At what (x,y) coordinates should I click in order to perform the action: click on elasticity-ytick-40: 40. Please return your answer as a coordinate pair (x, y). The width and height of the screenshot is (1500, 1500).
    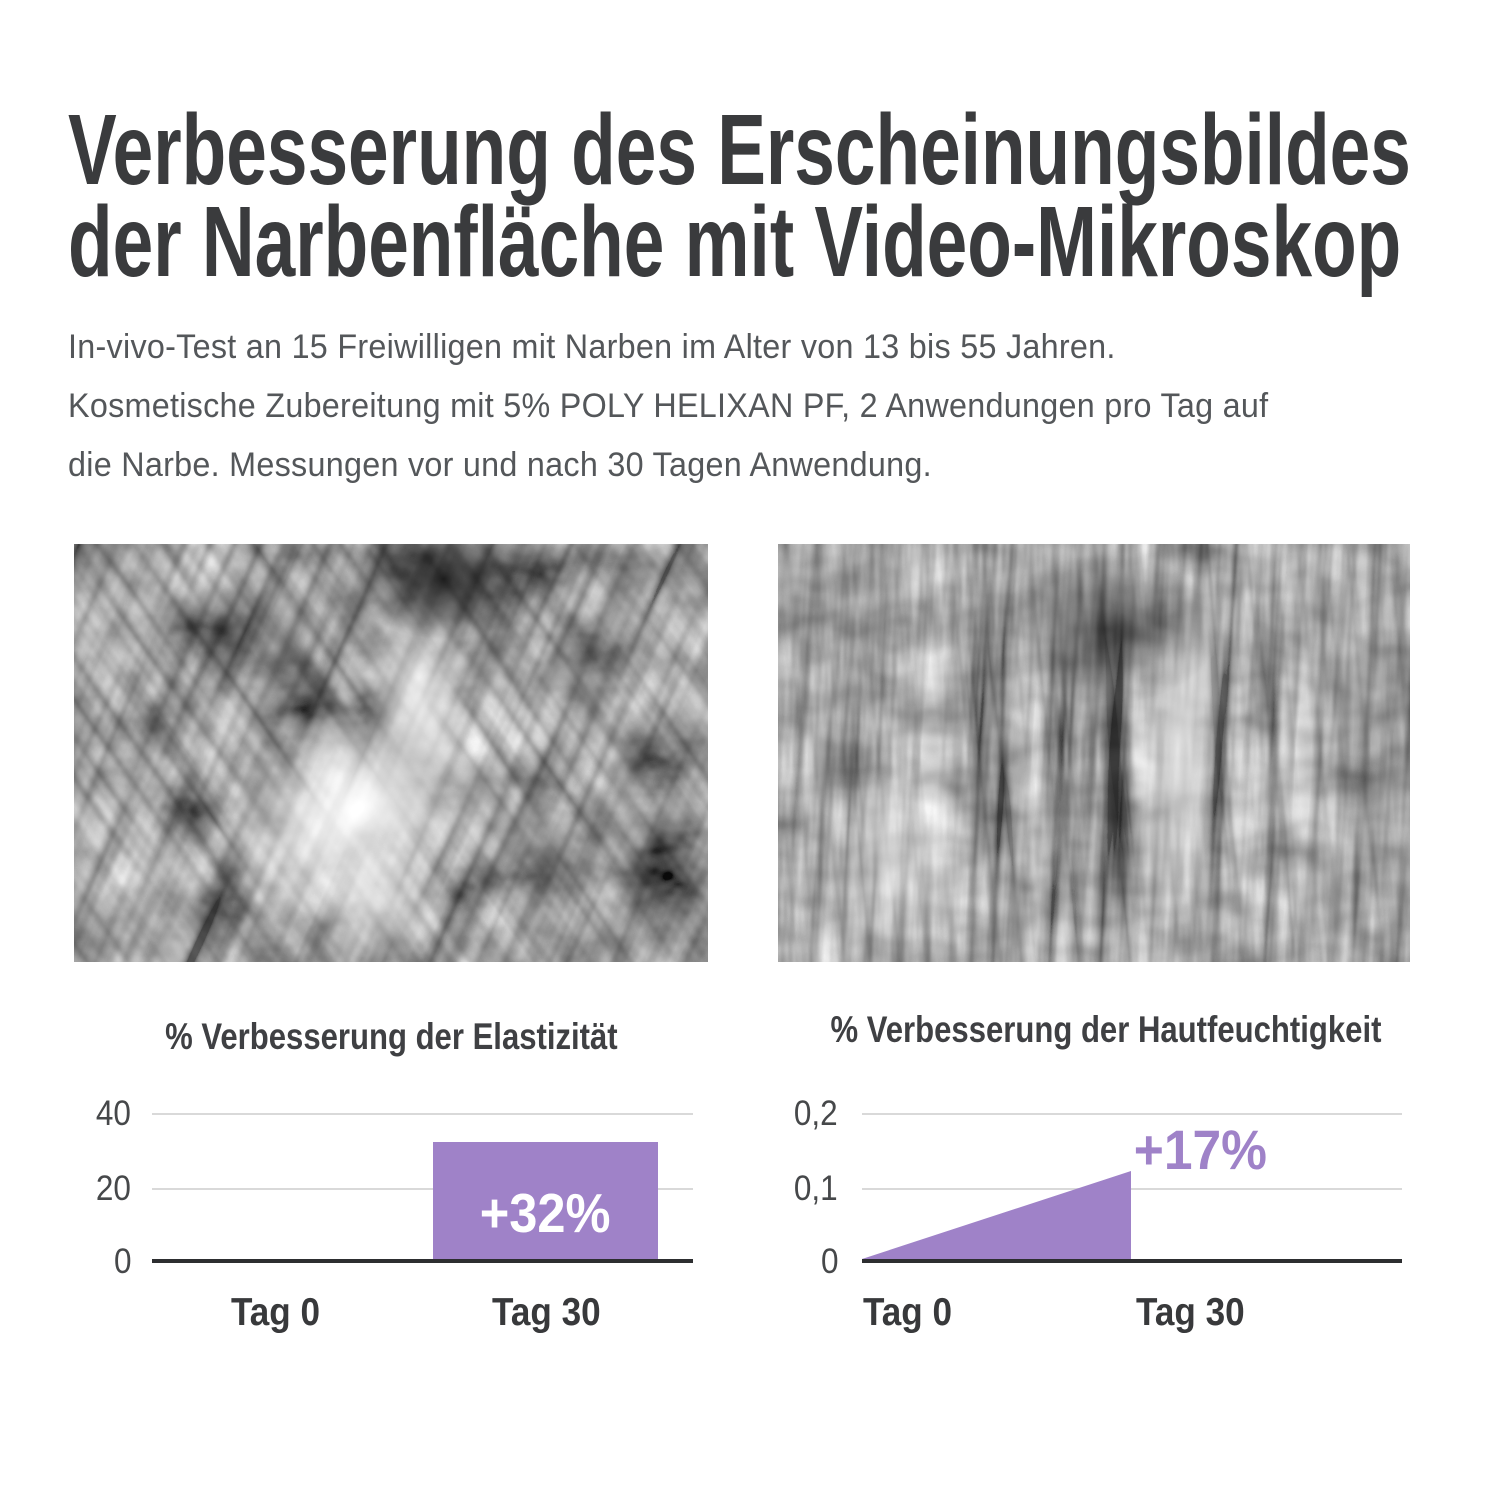
    Looking at the image, I should click on (113, 1113).